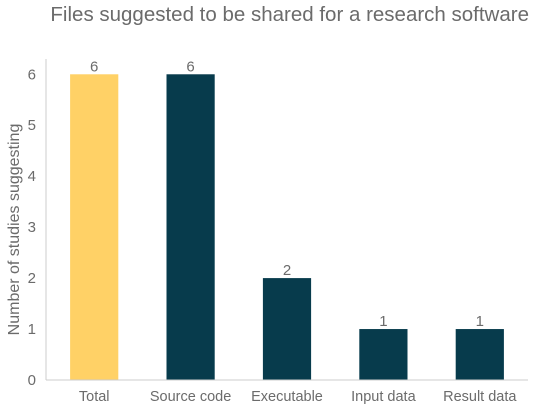 Image resolution: width=541 pixels, height=411 pixels. Describe the element at coordinates (32, 329) in the screenshot. I see `y-tick-label: 1` at that location.